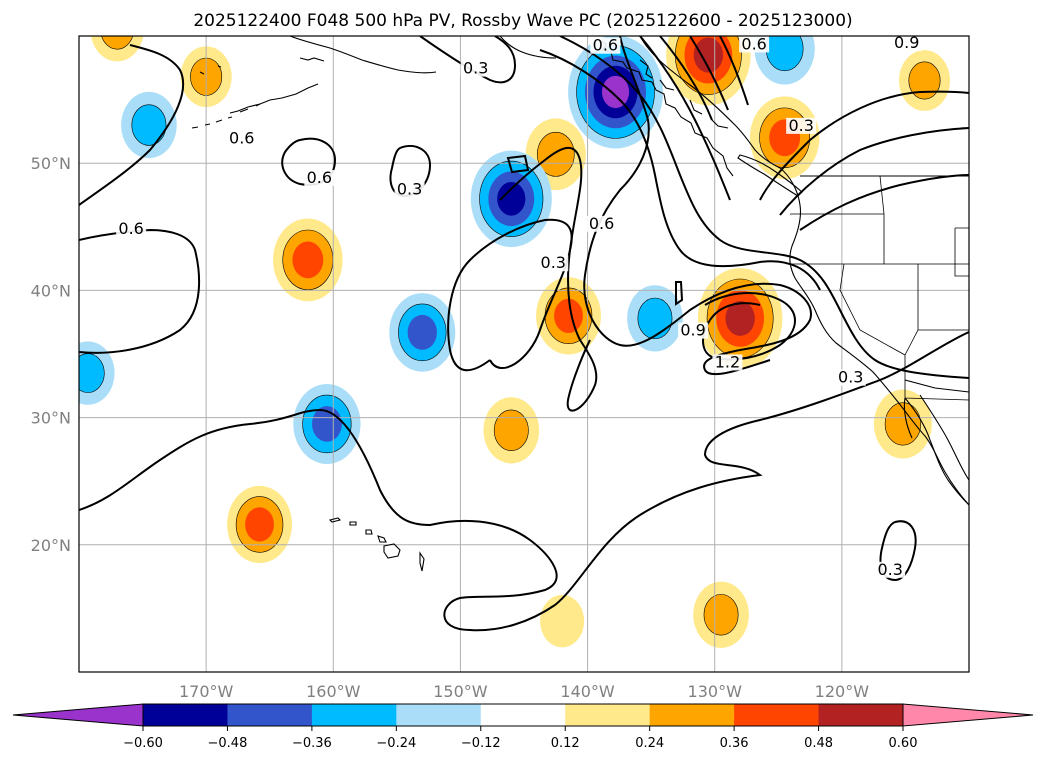 The image size is (1047, 765). What do you see at coordinates (393, 75) in the screenshot?
I see `alaska-peninsula-coastline` at bounding box center [393, 75].